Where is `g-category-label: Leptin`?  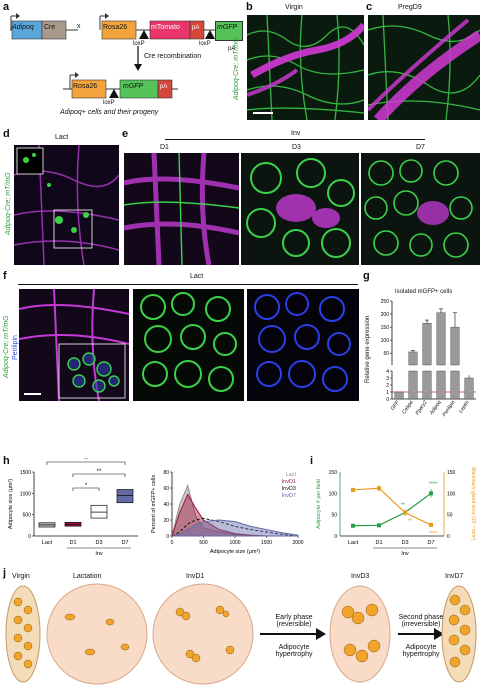
g-category-label: Leptin is located at coordinates (464, 407).